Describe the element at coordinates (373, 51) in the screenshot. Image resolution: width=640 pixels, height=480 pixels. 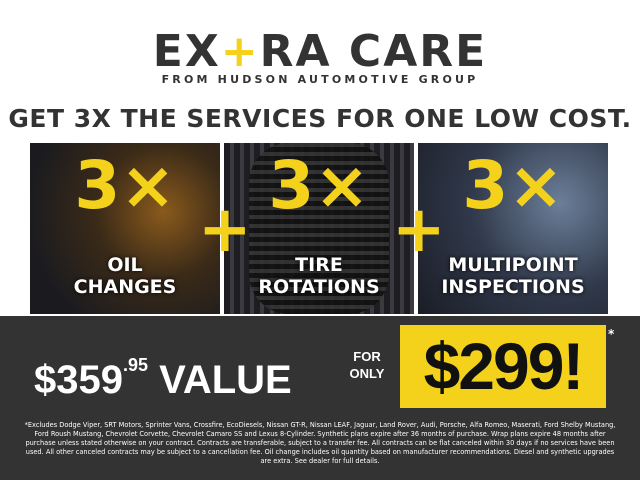
I see `logo-text-racare: RA CARE` at that location.